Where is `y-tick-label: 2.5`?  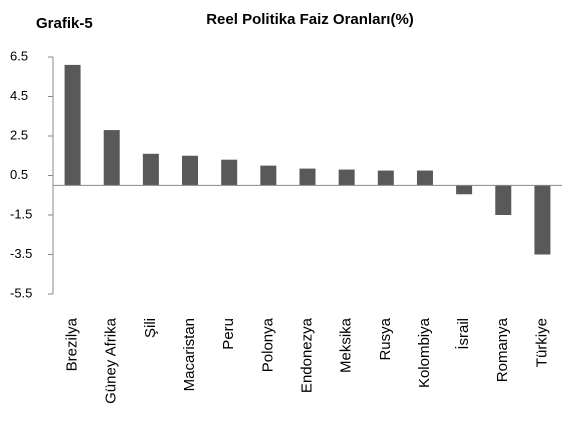 y-tick-label: 2.5 is located at coordinates (19, 134).